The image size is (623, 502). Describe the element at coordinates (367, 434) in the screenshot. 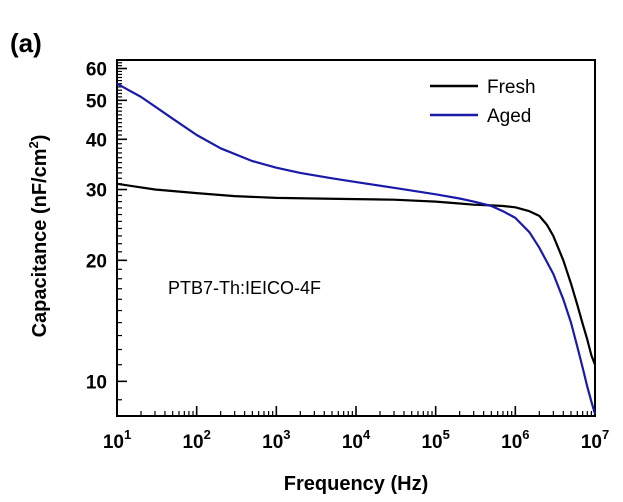

I see `x-tick-exponent: 4` at that location.